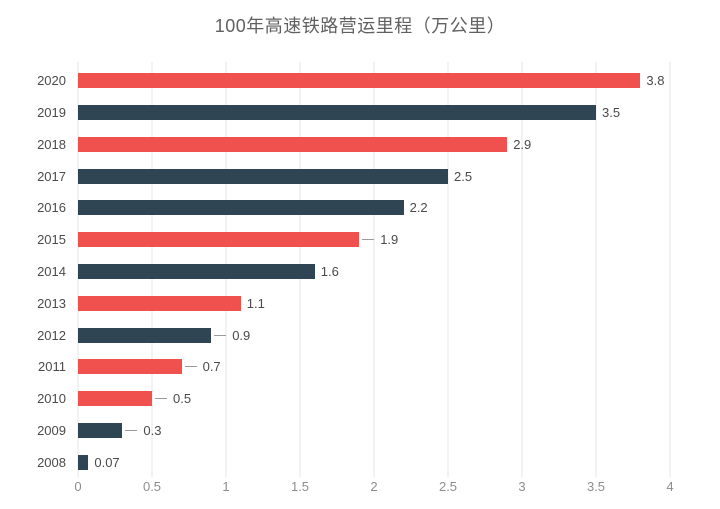  What do you see at coordinates (51, 303) in the screenshot?
I see `y-category-label: 2013` at bounding box center [51, 303].